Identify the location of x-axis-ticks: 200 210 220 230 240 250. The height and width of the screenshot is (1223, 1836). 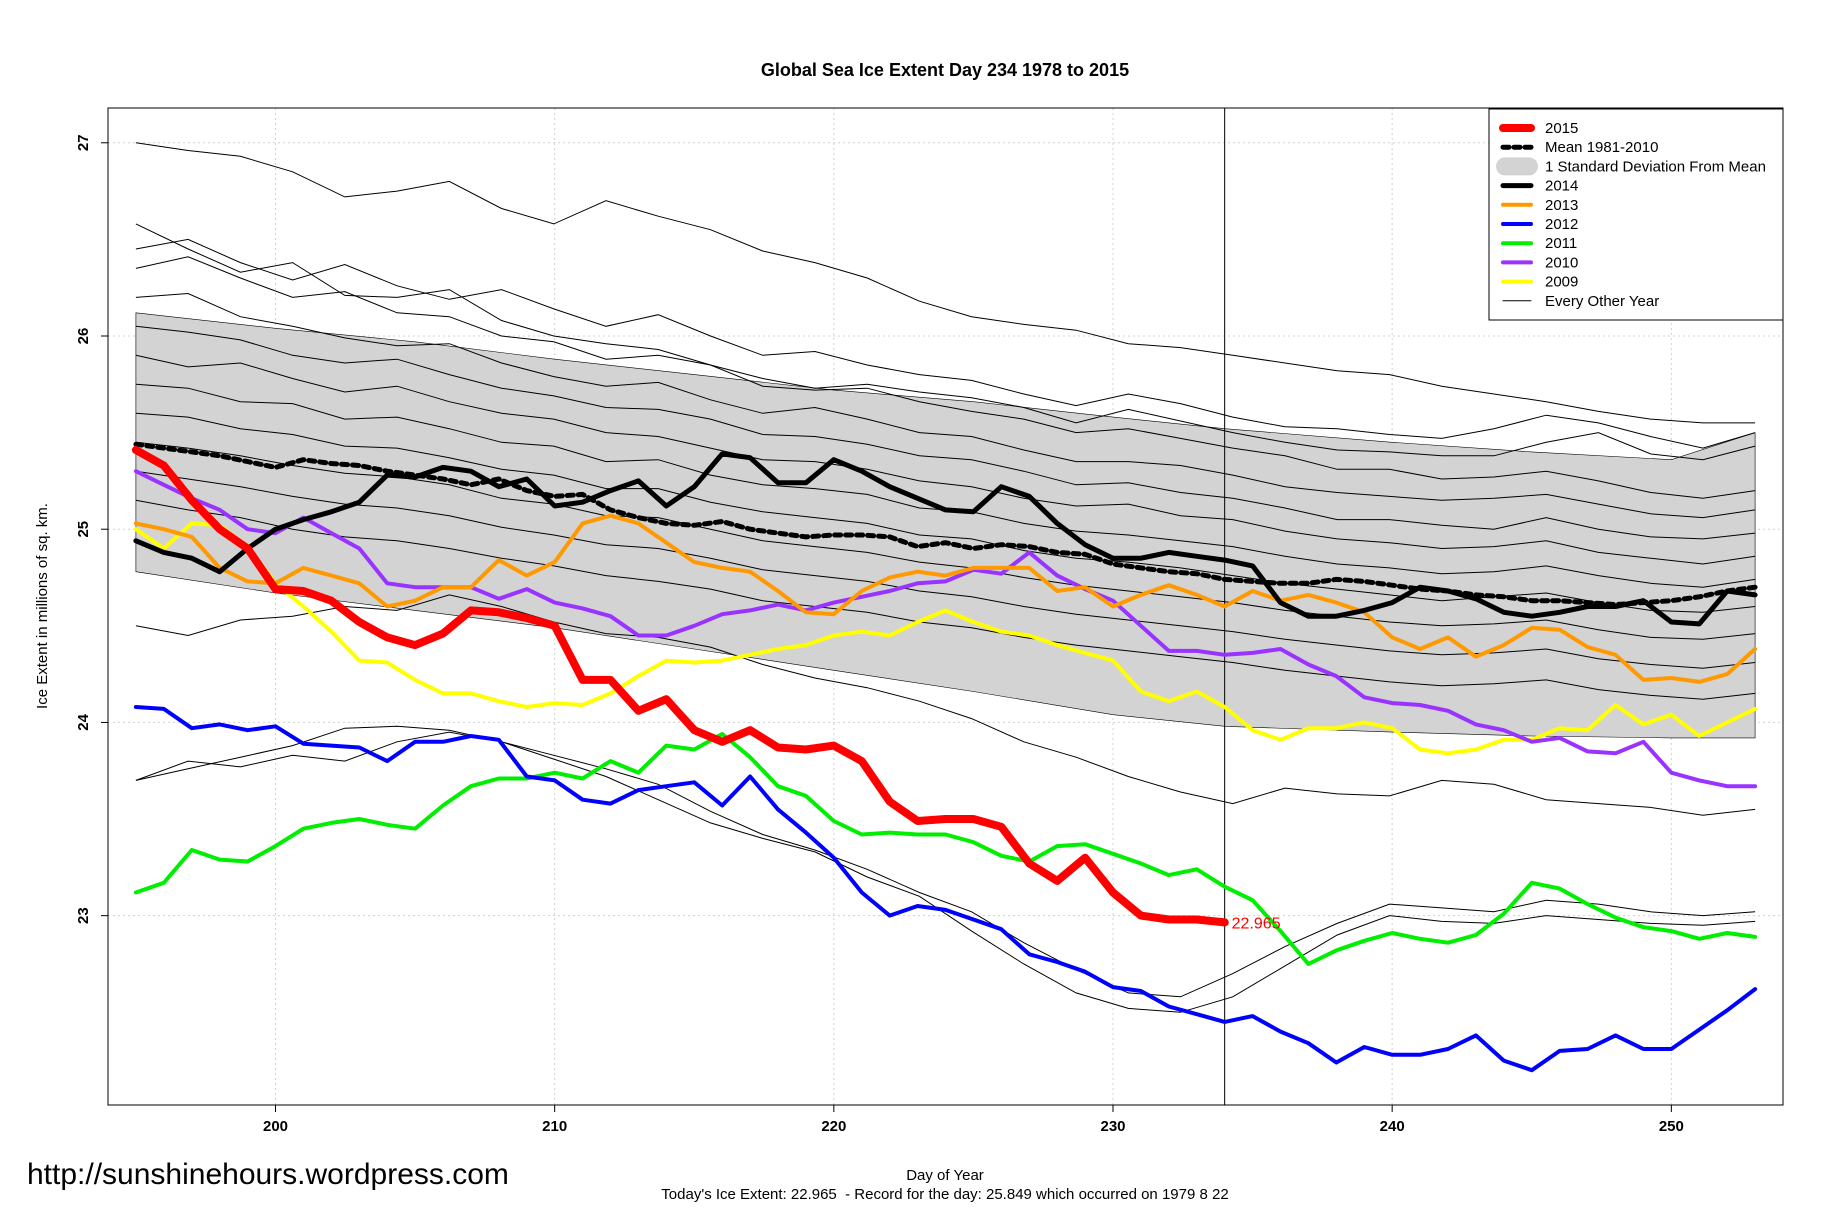
(973, 1120).